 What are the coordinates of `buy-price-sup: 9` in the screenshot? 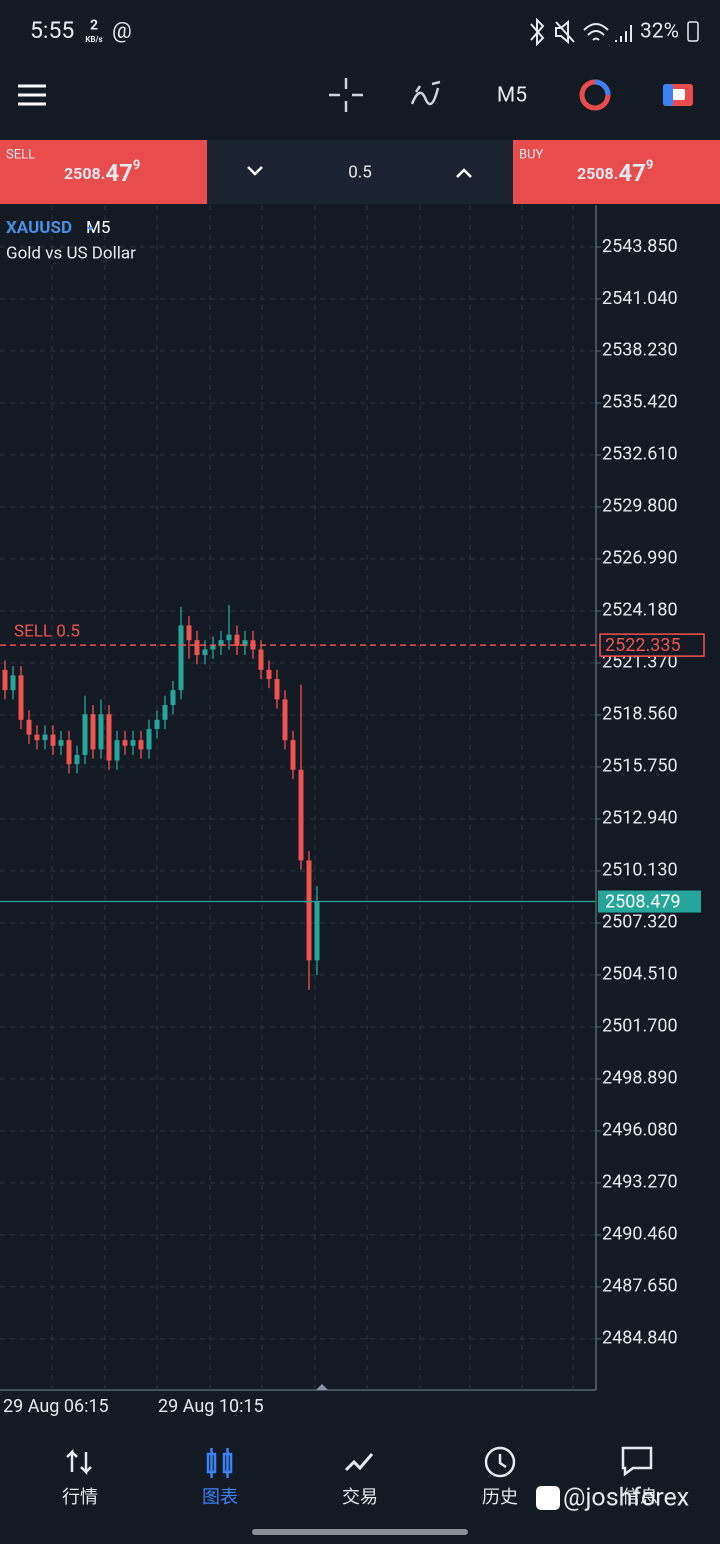 It's located at (649, 165).